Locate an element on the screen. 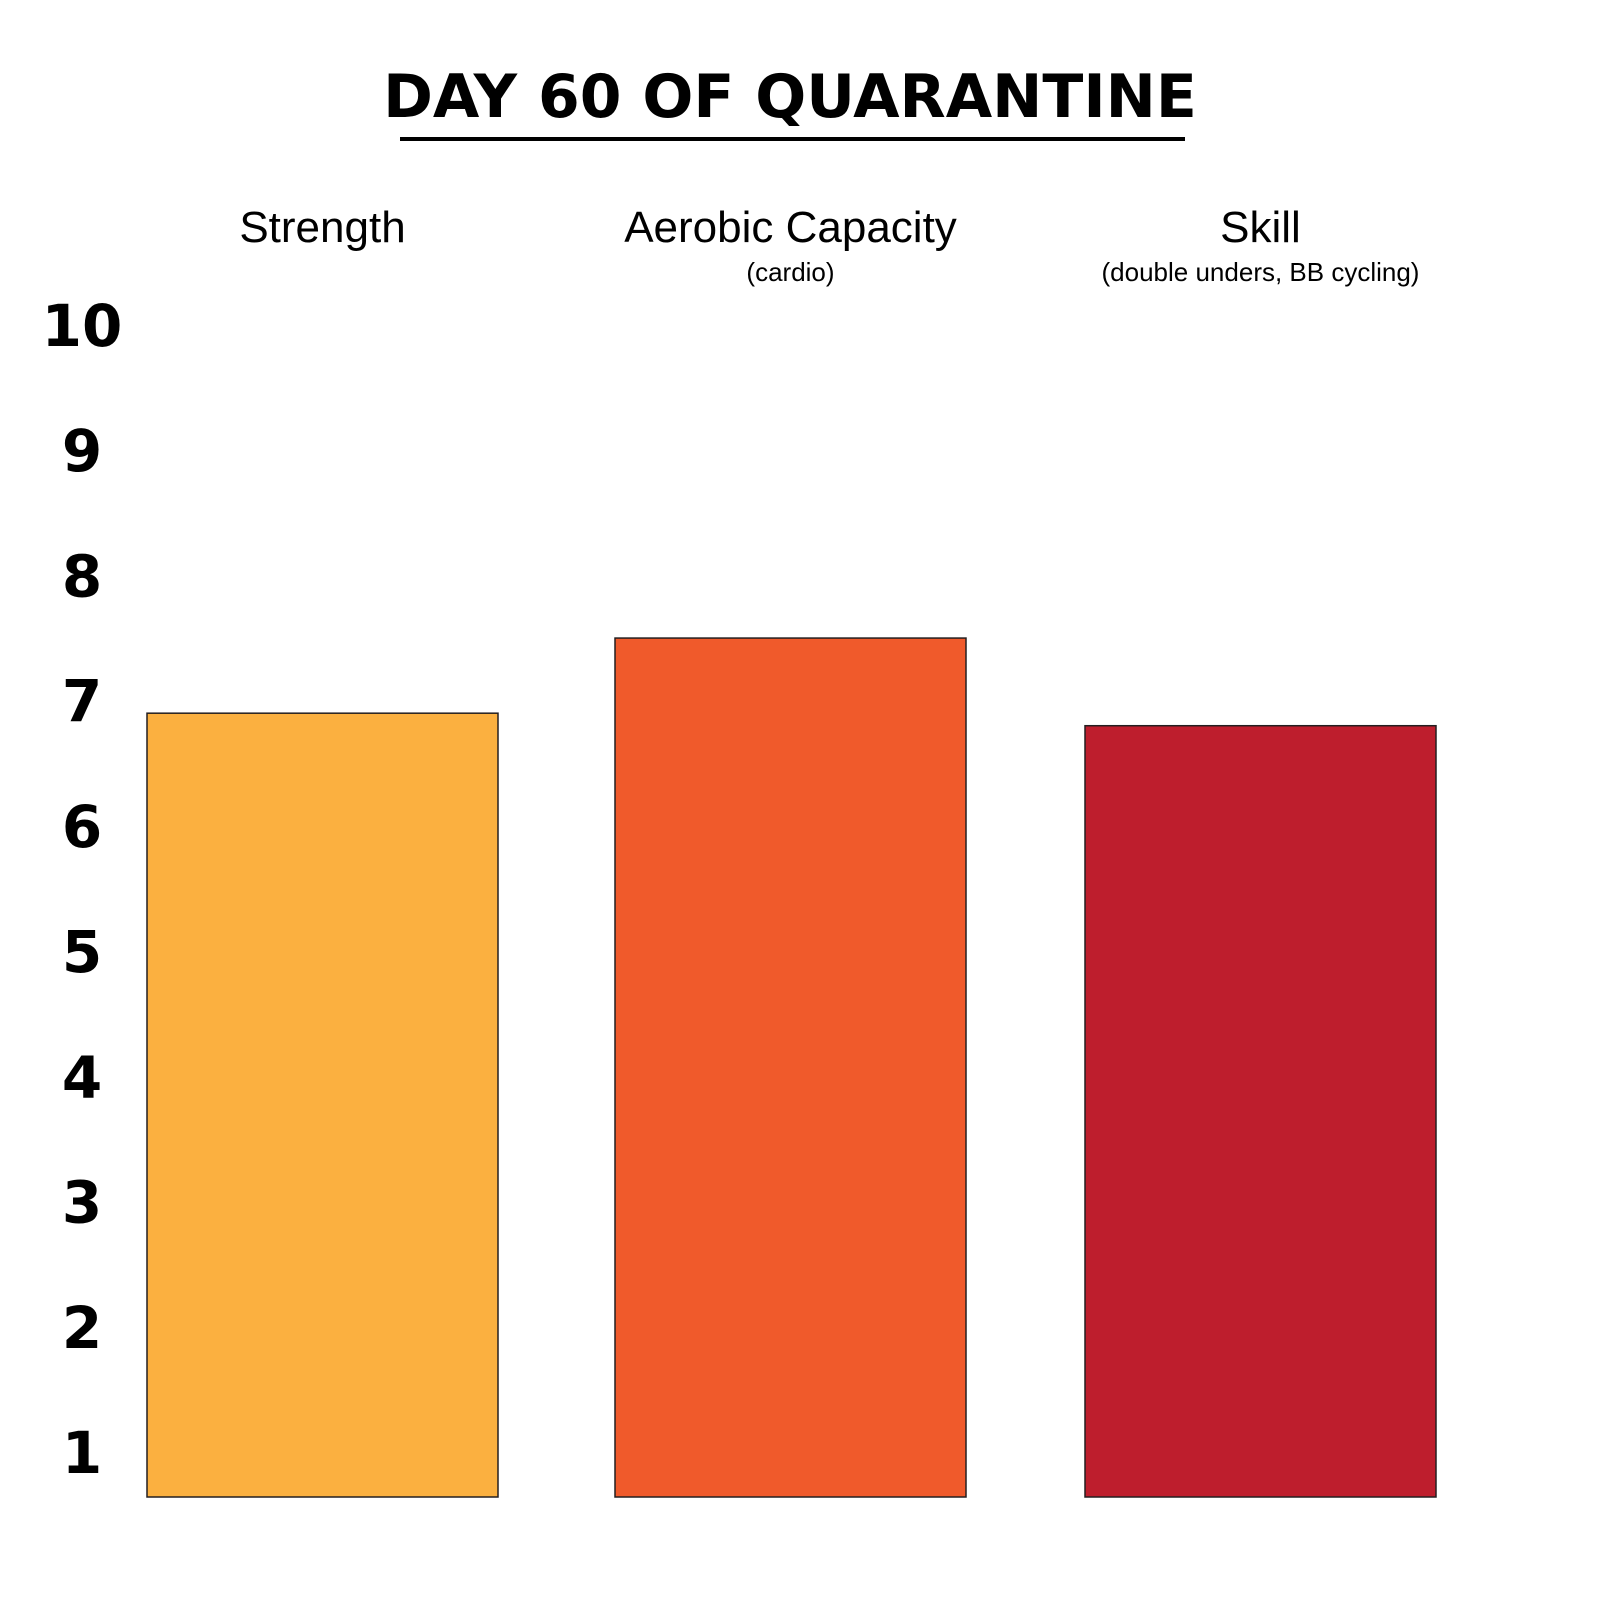  y-tick-label: 10 is located at coordinates (82, 326).